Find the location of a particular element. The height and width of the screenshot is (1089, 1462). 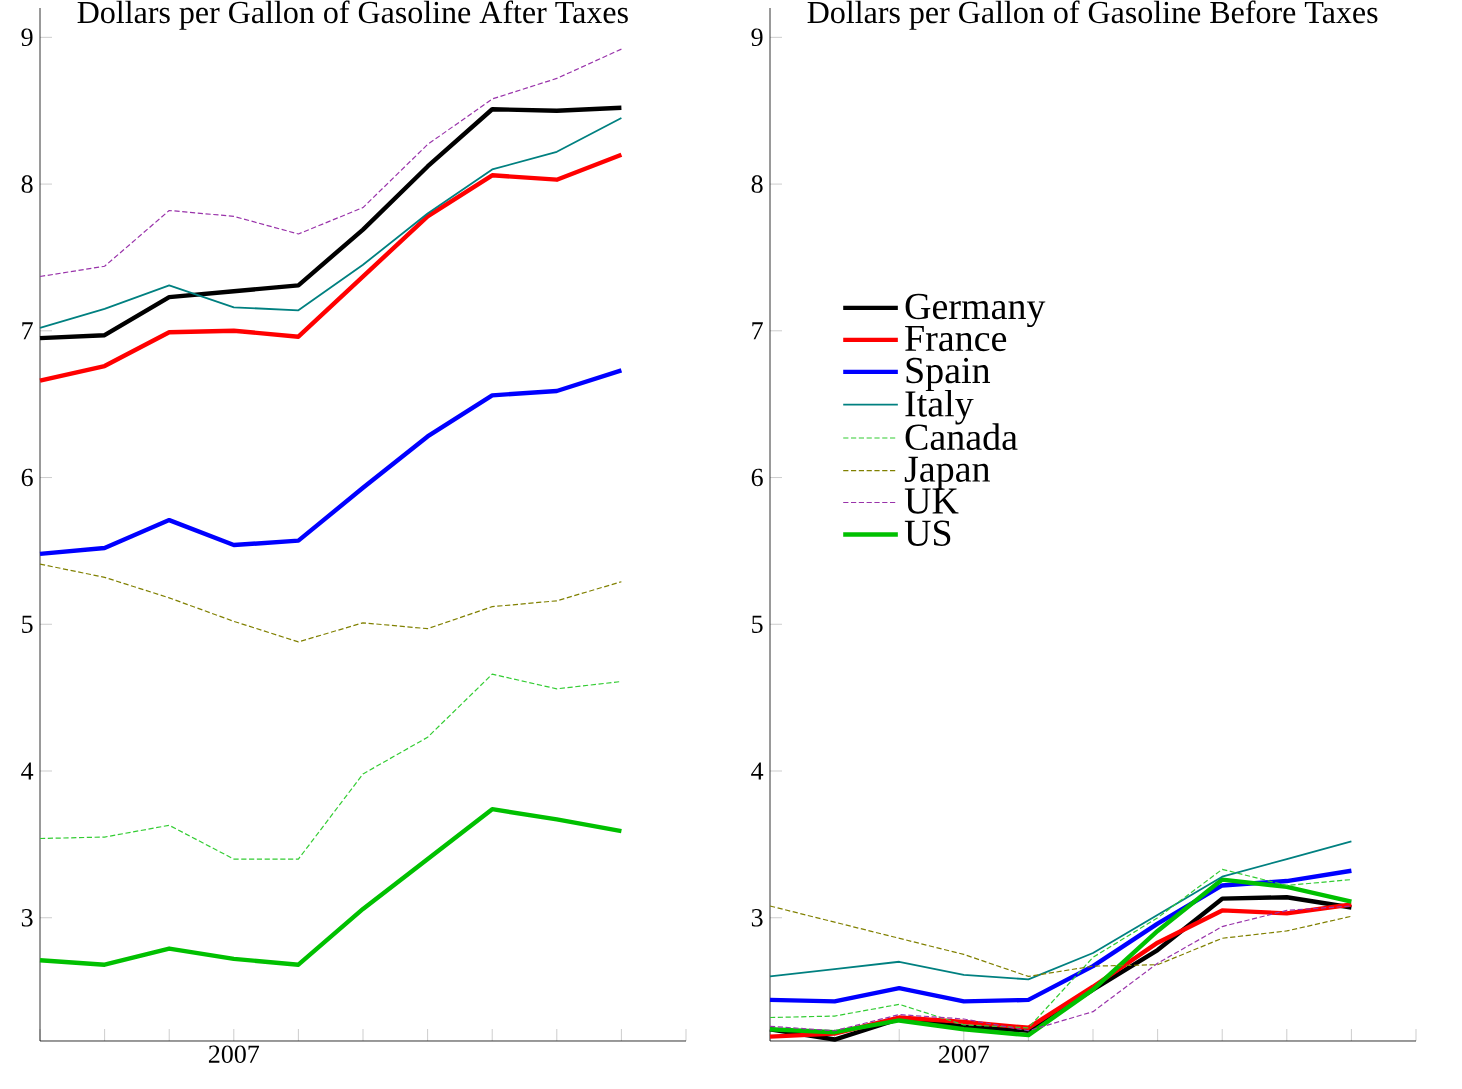

legend-label: UK is located at coordinates (931, 501).